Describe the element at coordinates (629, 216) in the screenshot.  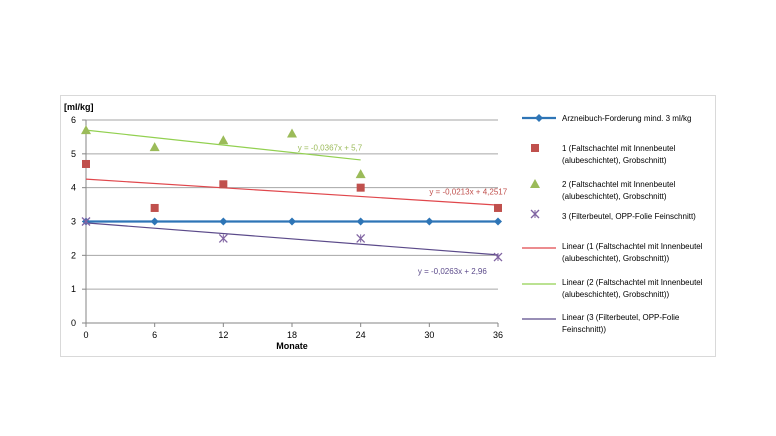
I see `legend-label: 3 (Filterbeutel, OPP-Folie Feinschnitt)` at that location.